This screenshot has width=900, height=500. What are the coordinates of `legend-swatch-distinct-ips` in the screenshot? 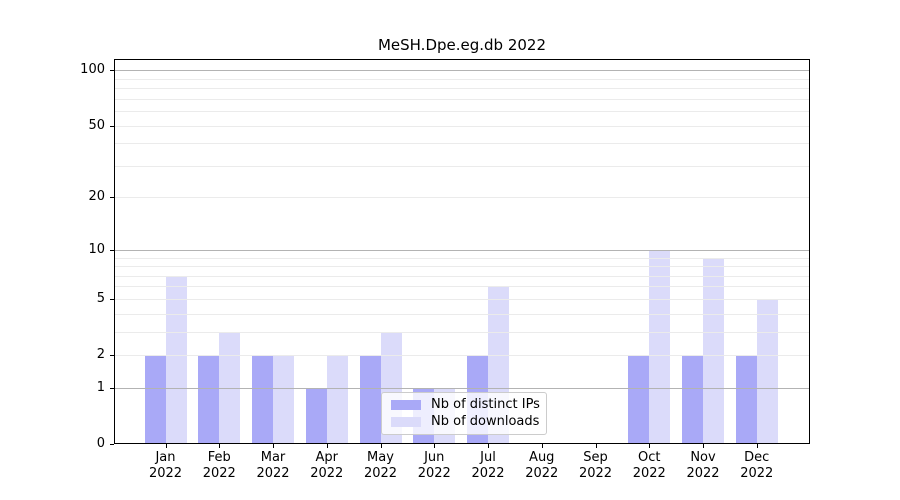 It's located at (406, 405).